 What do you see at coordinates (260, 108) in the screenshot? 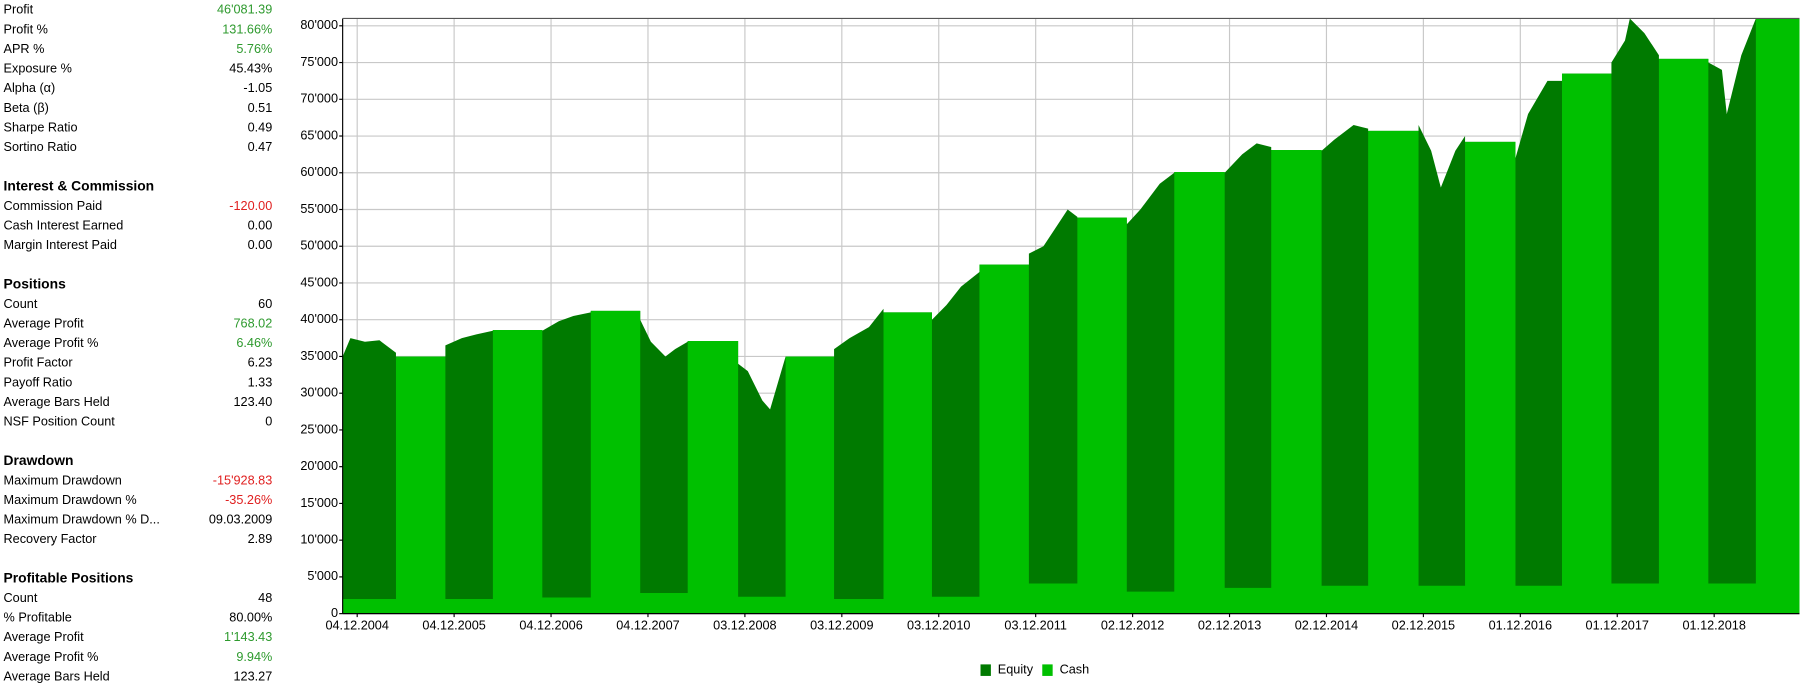
I see `metric-value: 0.51` at bounding box center [260, 108].